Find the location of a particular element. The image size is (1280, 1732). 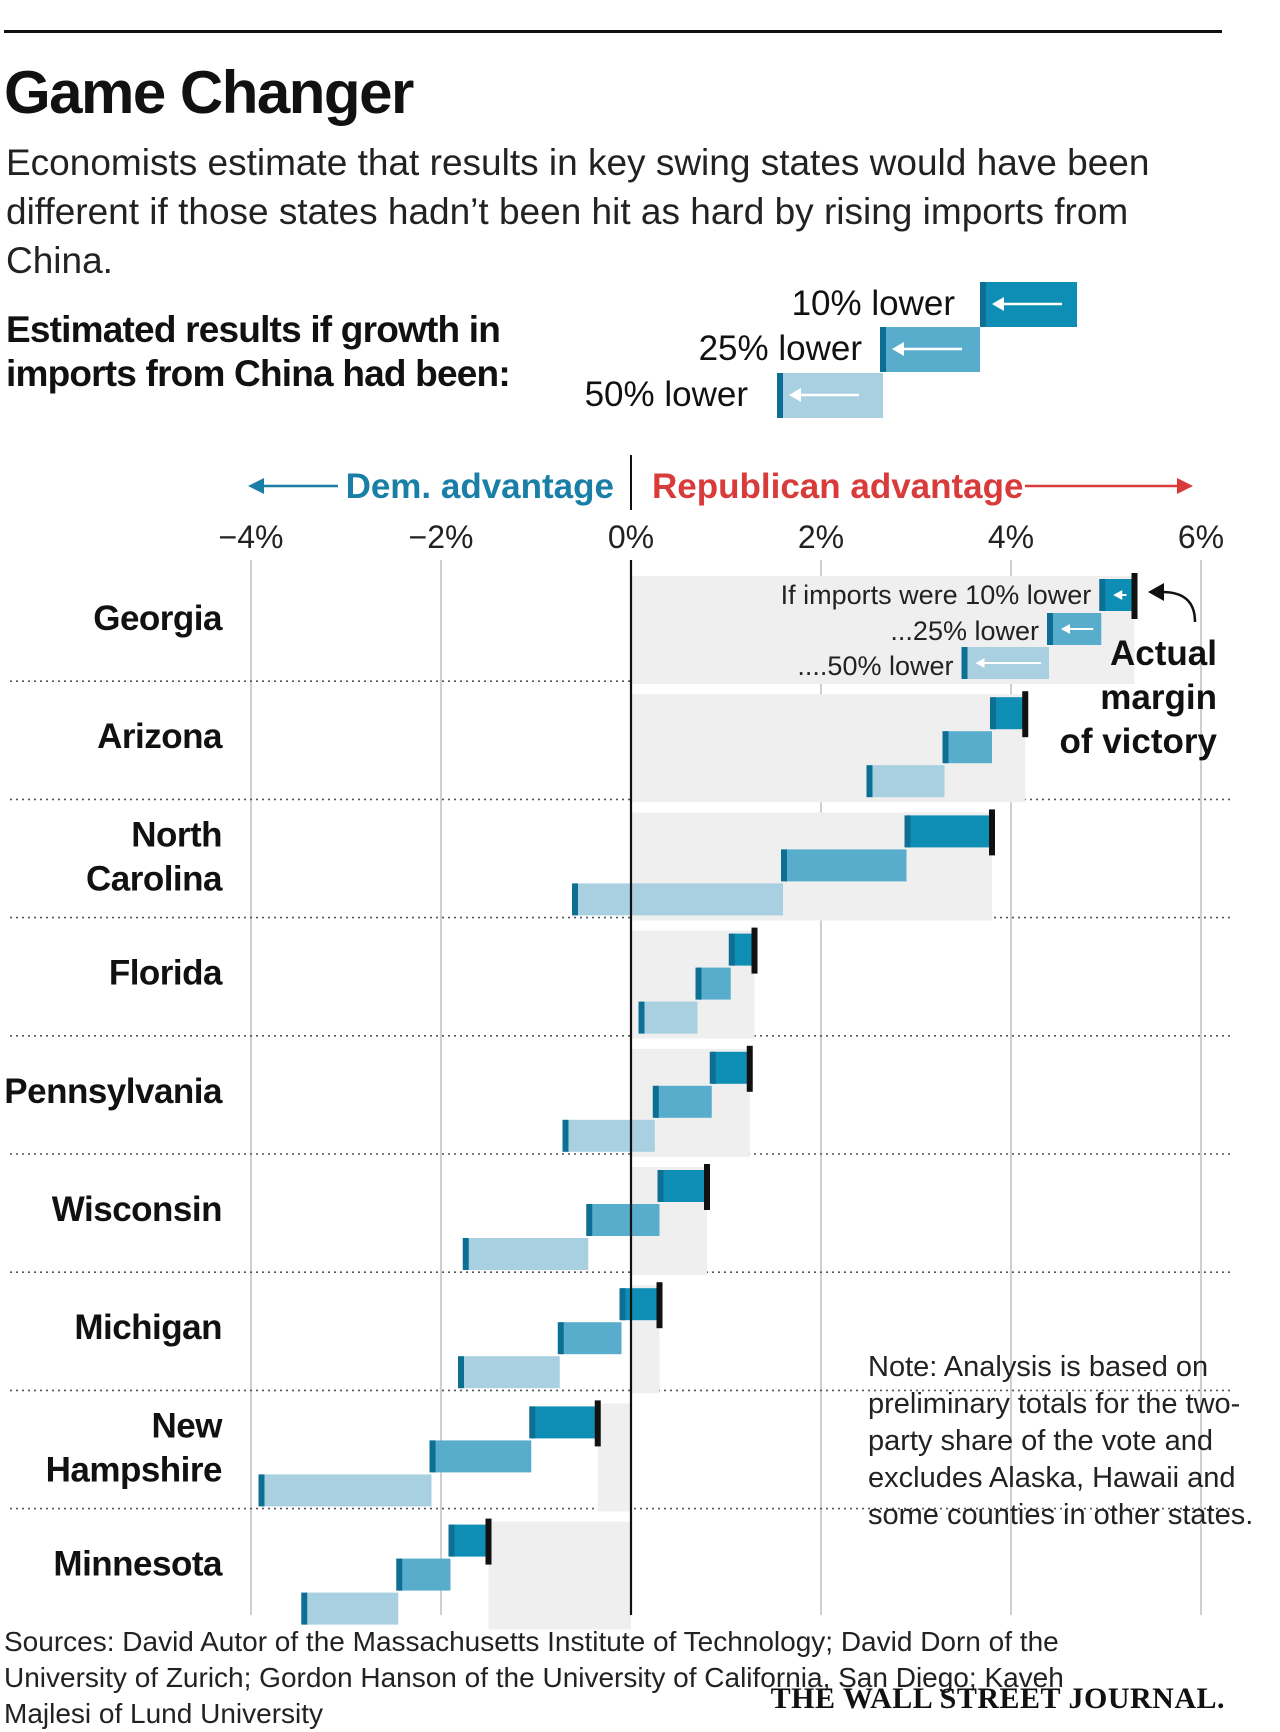

state-label-2-0: North is located at coordinates (176, 834).